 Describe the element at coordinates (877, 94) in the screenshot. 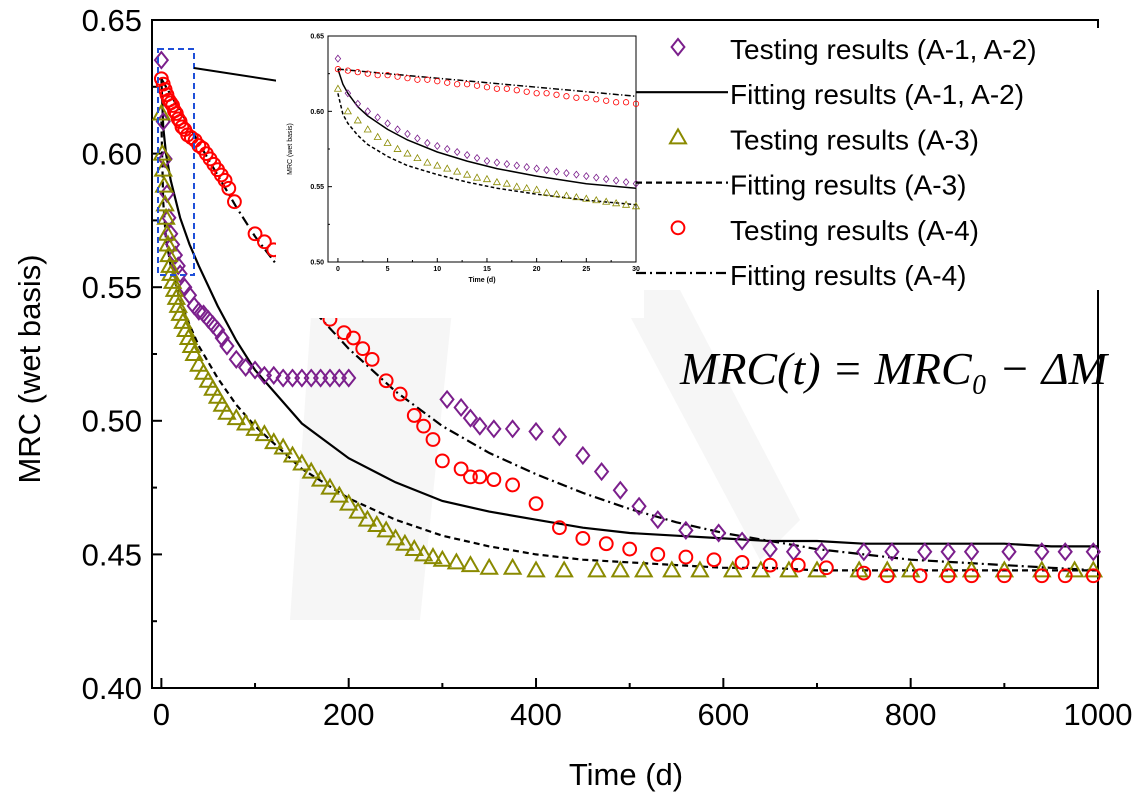

I see `legend-label: Fitting results (A-1, A-2)` at that location.